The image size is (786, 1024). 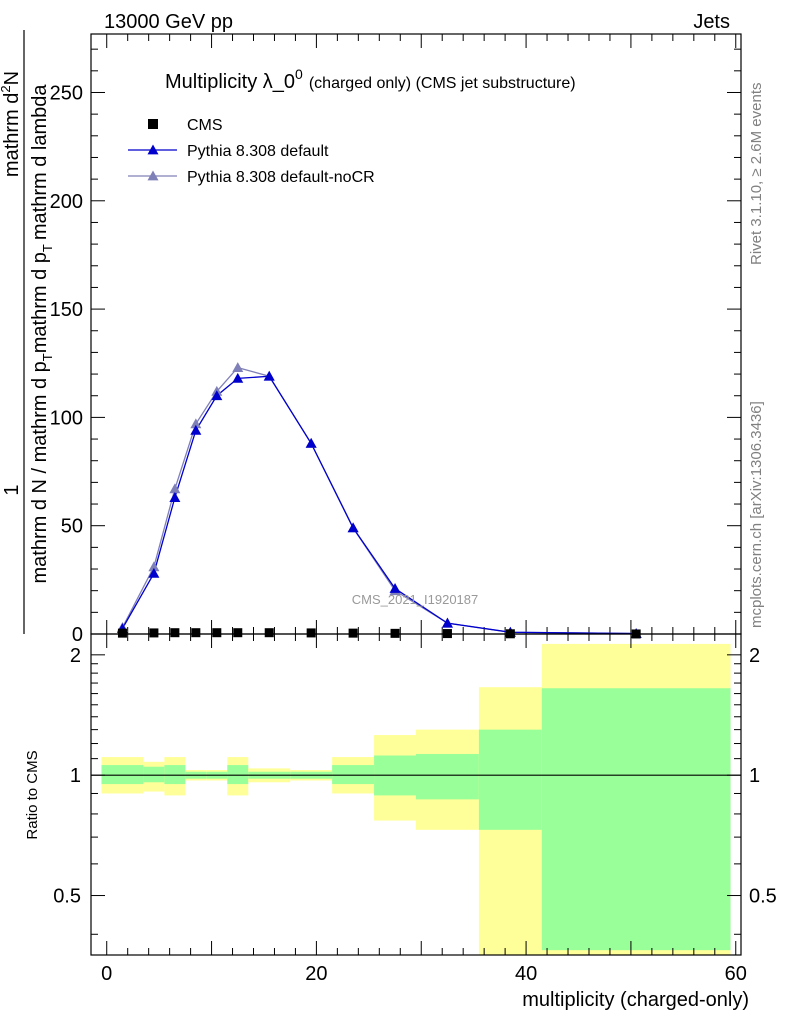 I want to click on ratio-ytick-label-right: 1, so click(x=754, y=776).